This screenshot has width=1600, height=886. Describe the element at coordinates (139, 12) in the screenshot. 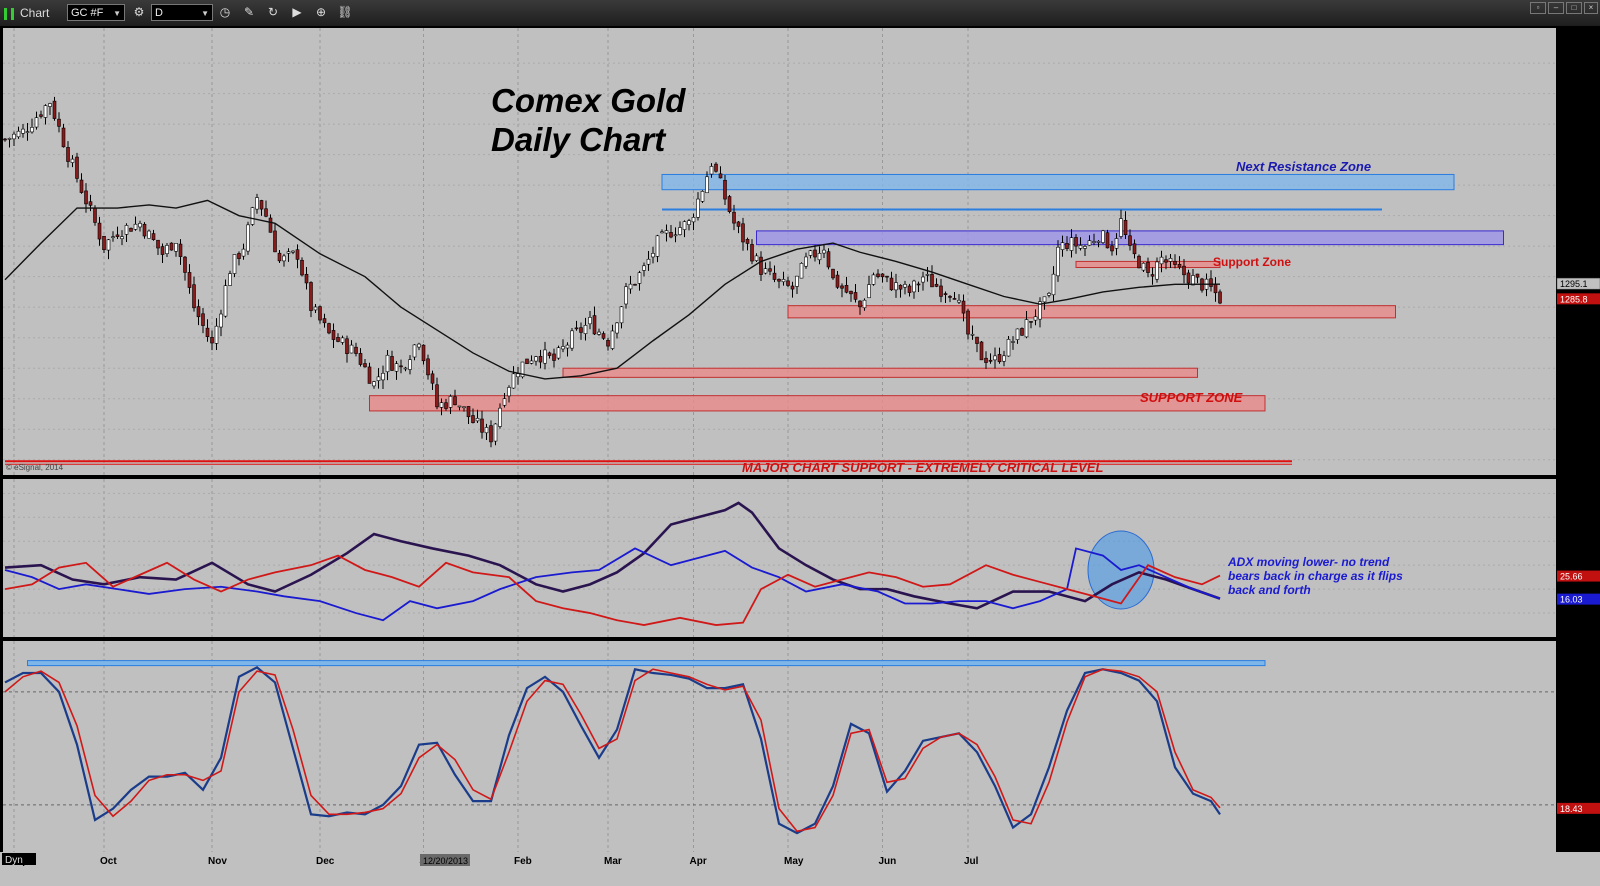

I see `settings-icon: ⚙` at that location.